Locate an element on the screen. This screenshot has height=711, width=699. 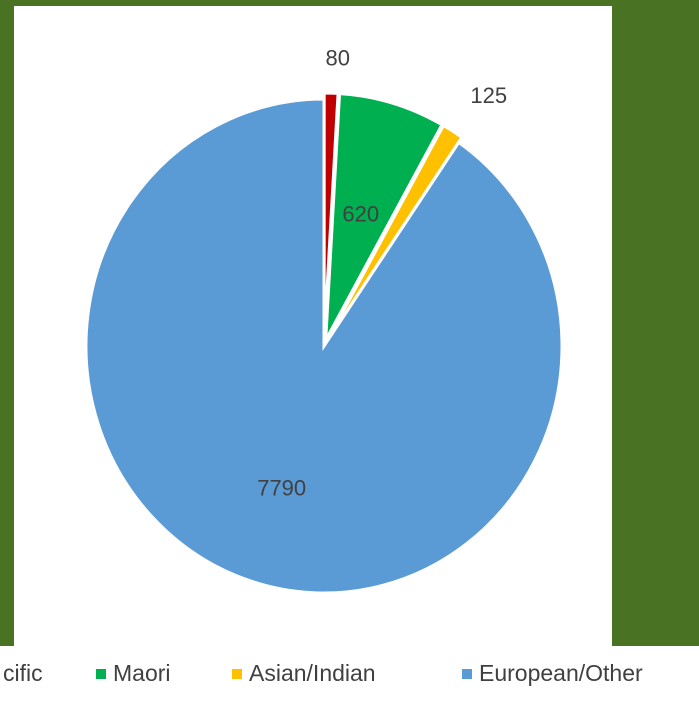
legend-item-asian-indian: Asian/Indian is located at coordinates (304, 673).